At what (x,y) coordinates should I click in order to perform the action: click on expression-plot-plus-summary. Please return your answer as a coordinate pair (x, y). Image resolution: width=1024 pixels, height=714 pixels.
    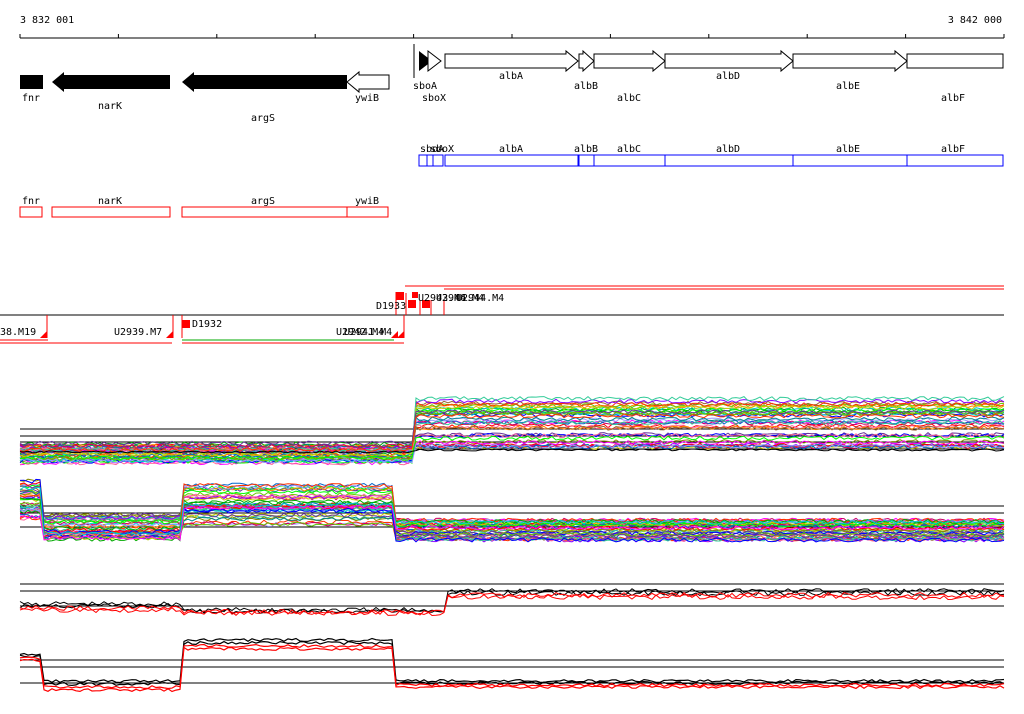
    Looking at the image, I should click on (512, 600).